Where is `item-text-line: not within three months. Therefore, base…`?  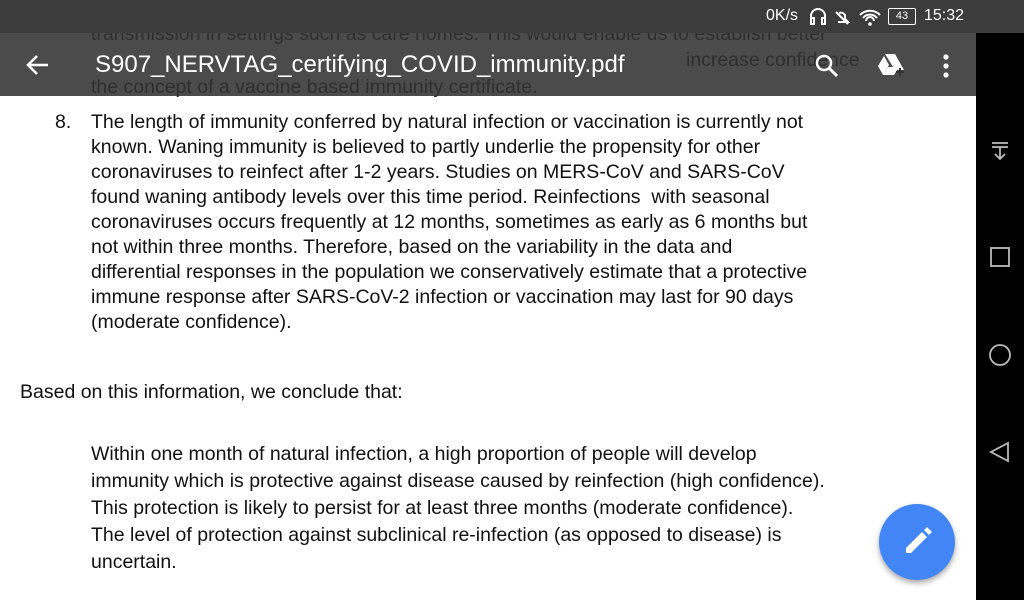
item-text-line: not within three months. Therefore, base… is located at coordinates (412, 247).